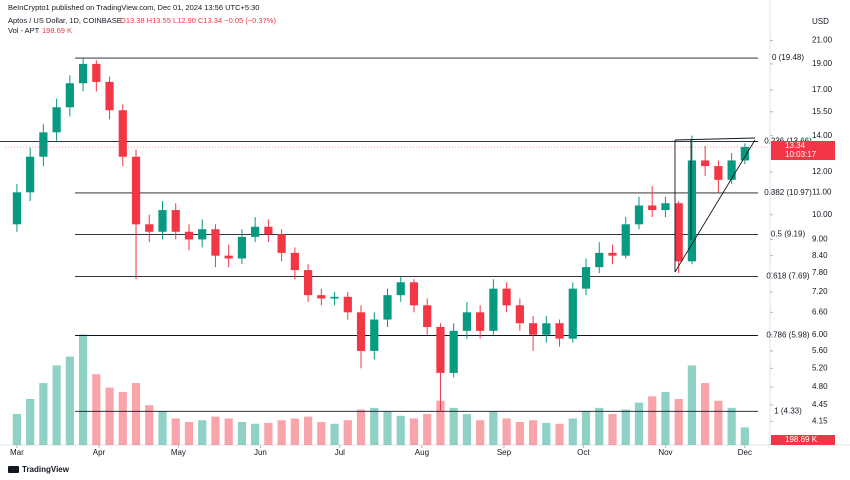 The width and height of the screenshot is (850, 480). I want to click on y-tick-label: 9.00, so click(820, 239).